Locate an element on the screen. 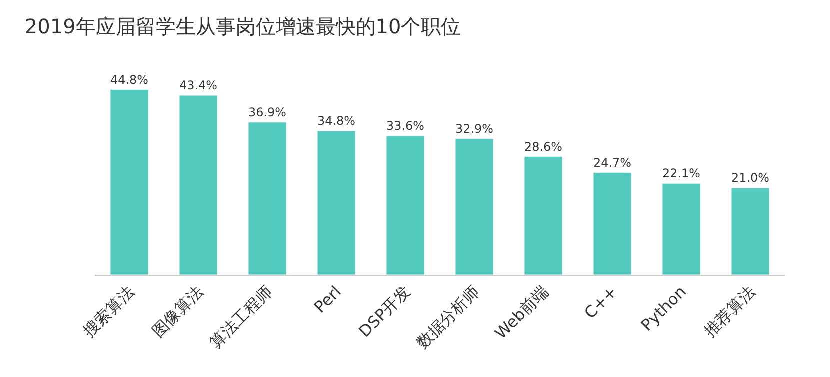  x-tick-label: 推荐算法 is located at coordinates (729, 311).